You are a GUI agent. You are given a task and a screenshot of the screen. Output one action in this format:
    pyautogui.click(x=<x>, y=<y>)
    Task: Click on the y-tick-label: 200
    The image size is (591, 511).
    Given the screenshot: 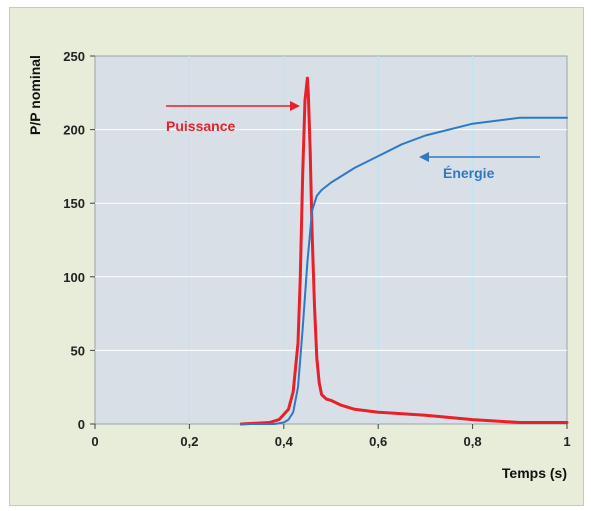 What is the action you would take?
    pyautogui.click(x=74, y=130)
    